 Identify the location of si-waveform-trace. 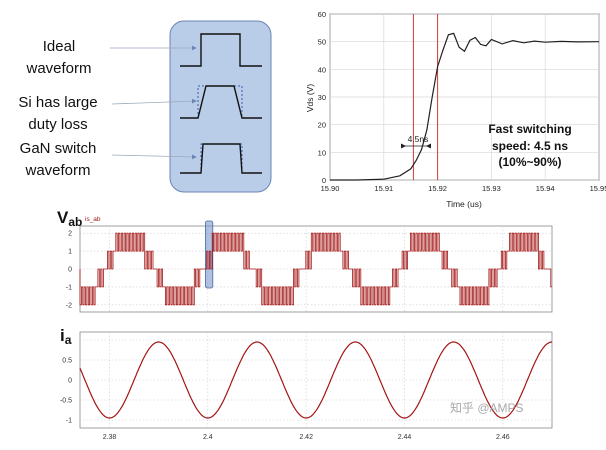
(221, 102).